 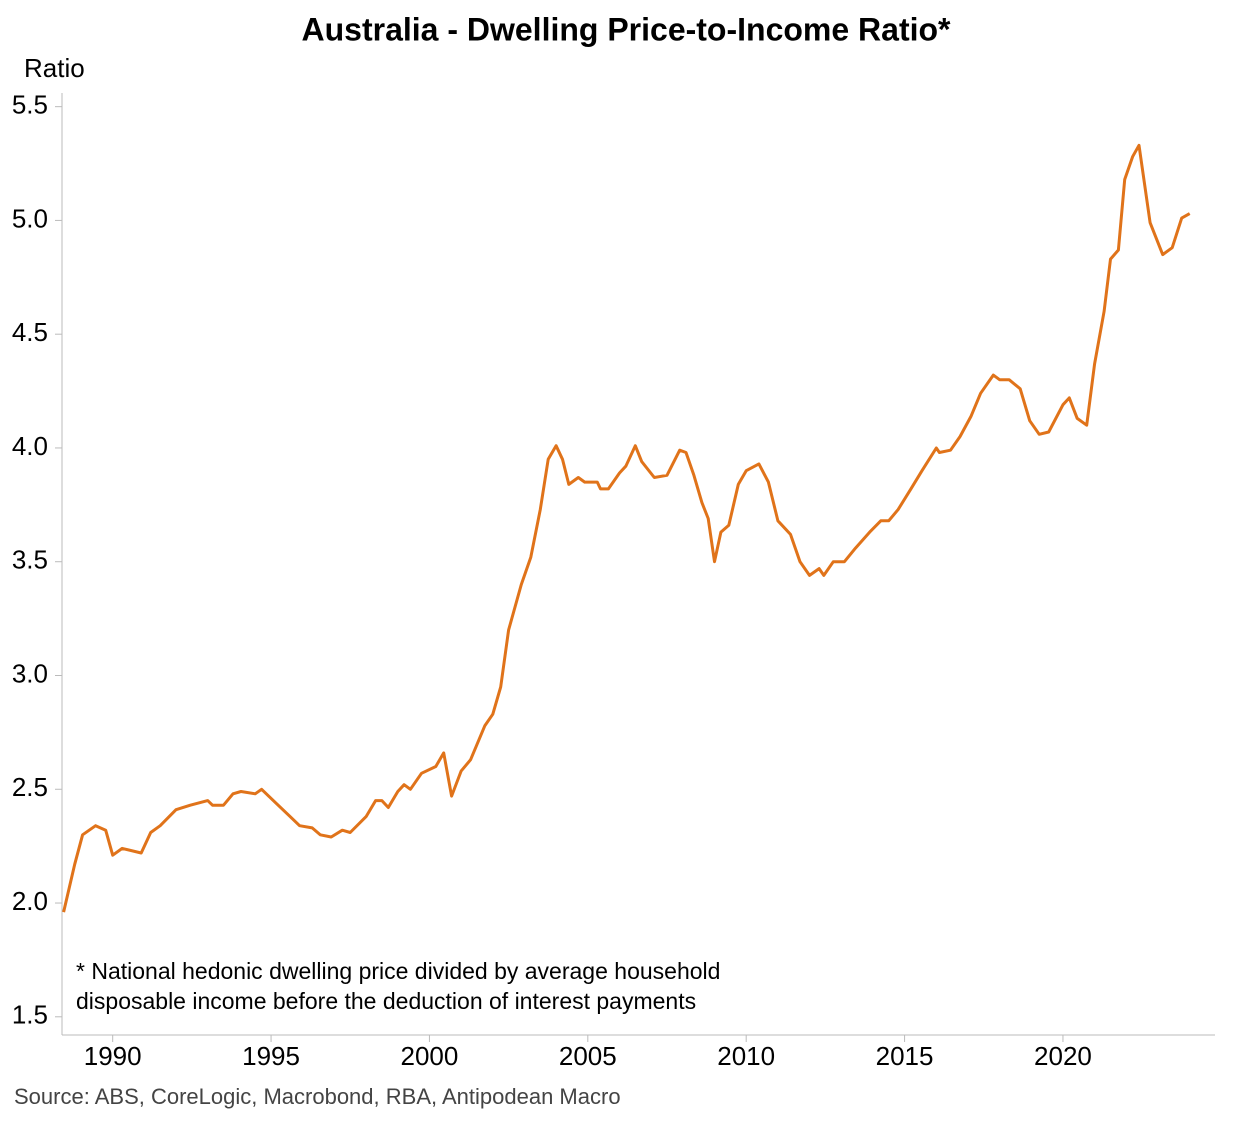 What do you see at coordinates (113, 1056) in the screenshot?
I see `x-tick-label: 1990` at bounding box center [113, 1056].